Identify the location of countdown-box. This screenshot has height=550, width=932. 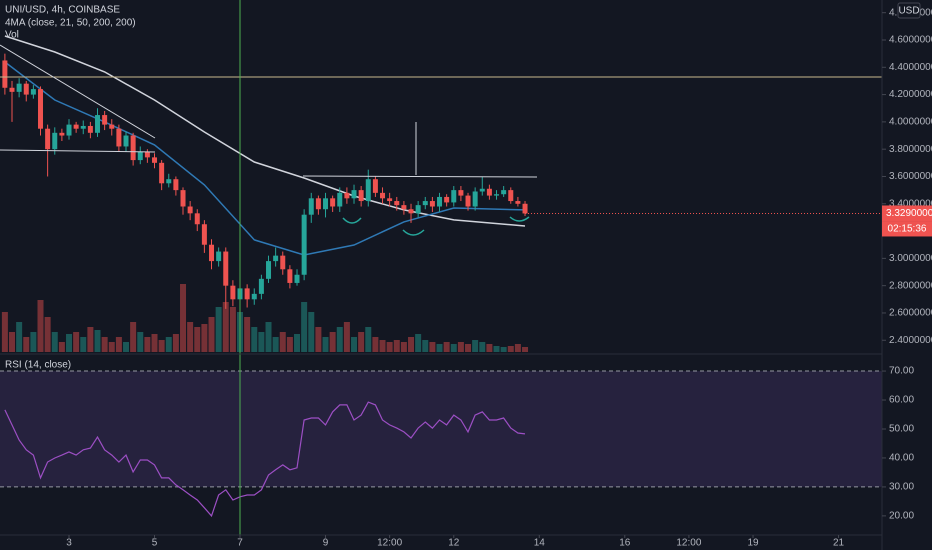
(907, 229).